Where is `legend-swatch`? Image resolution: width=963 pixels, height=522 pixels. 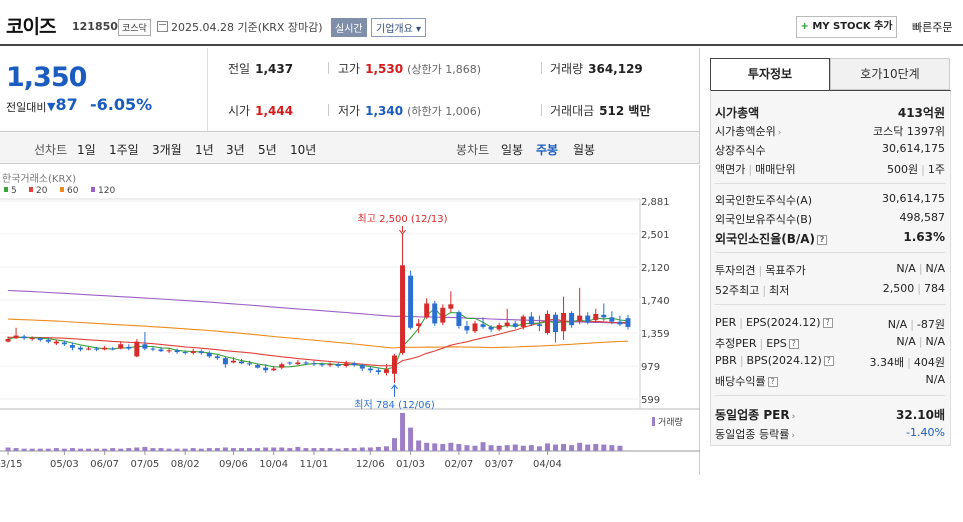 legend-swatch is located at coordinates (6, 189).